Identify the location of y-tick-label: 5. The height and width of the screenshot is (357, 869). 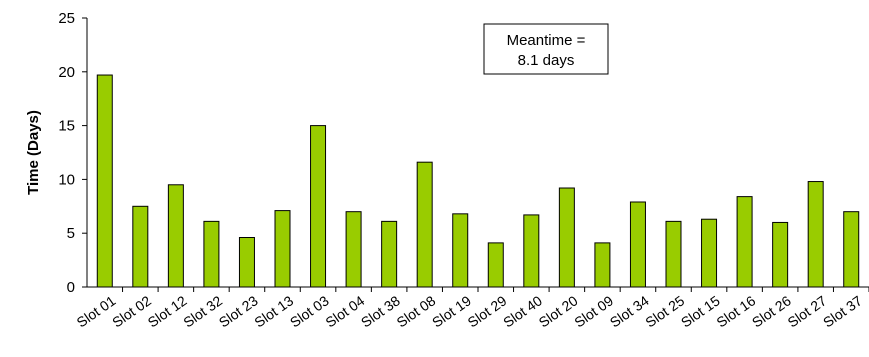
(71, 233).